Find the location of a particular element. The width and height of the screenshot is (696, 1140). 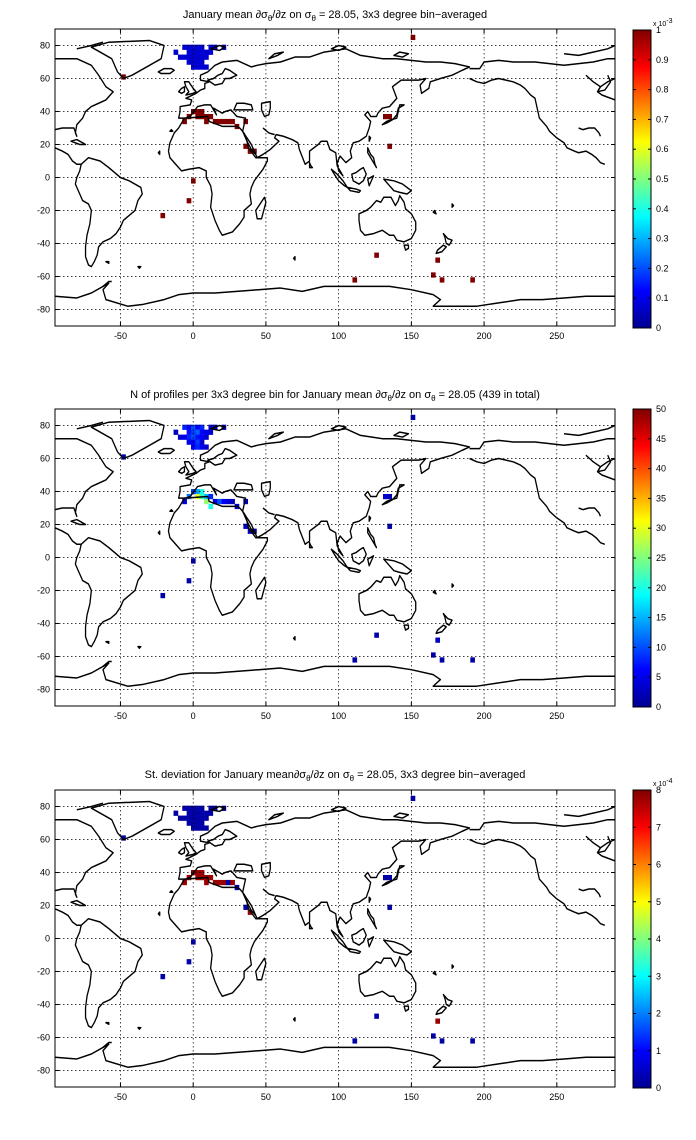

exponent-base: x 10 is located at coordinates (659, 24).